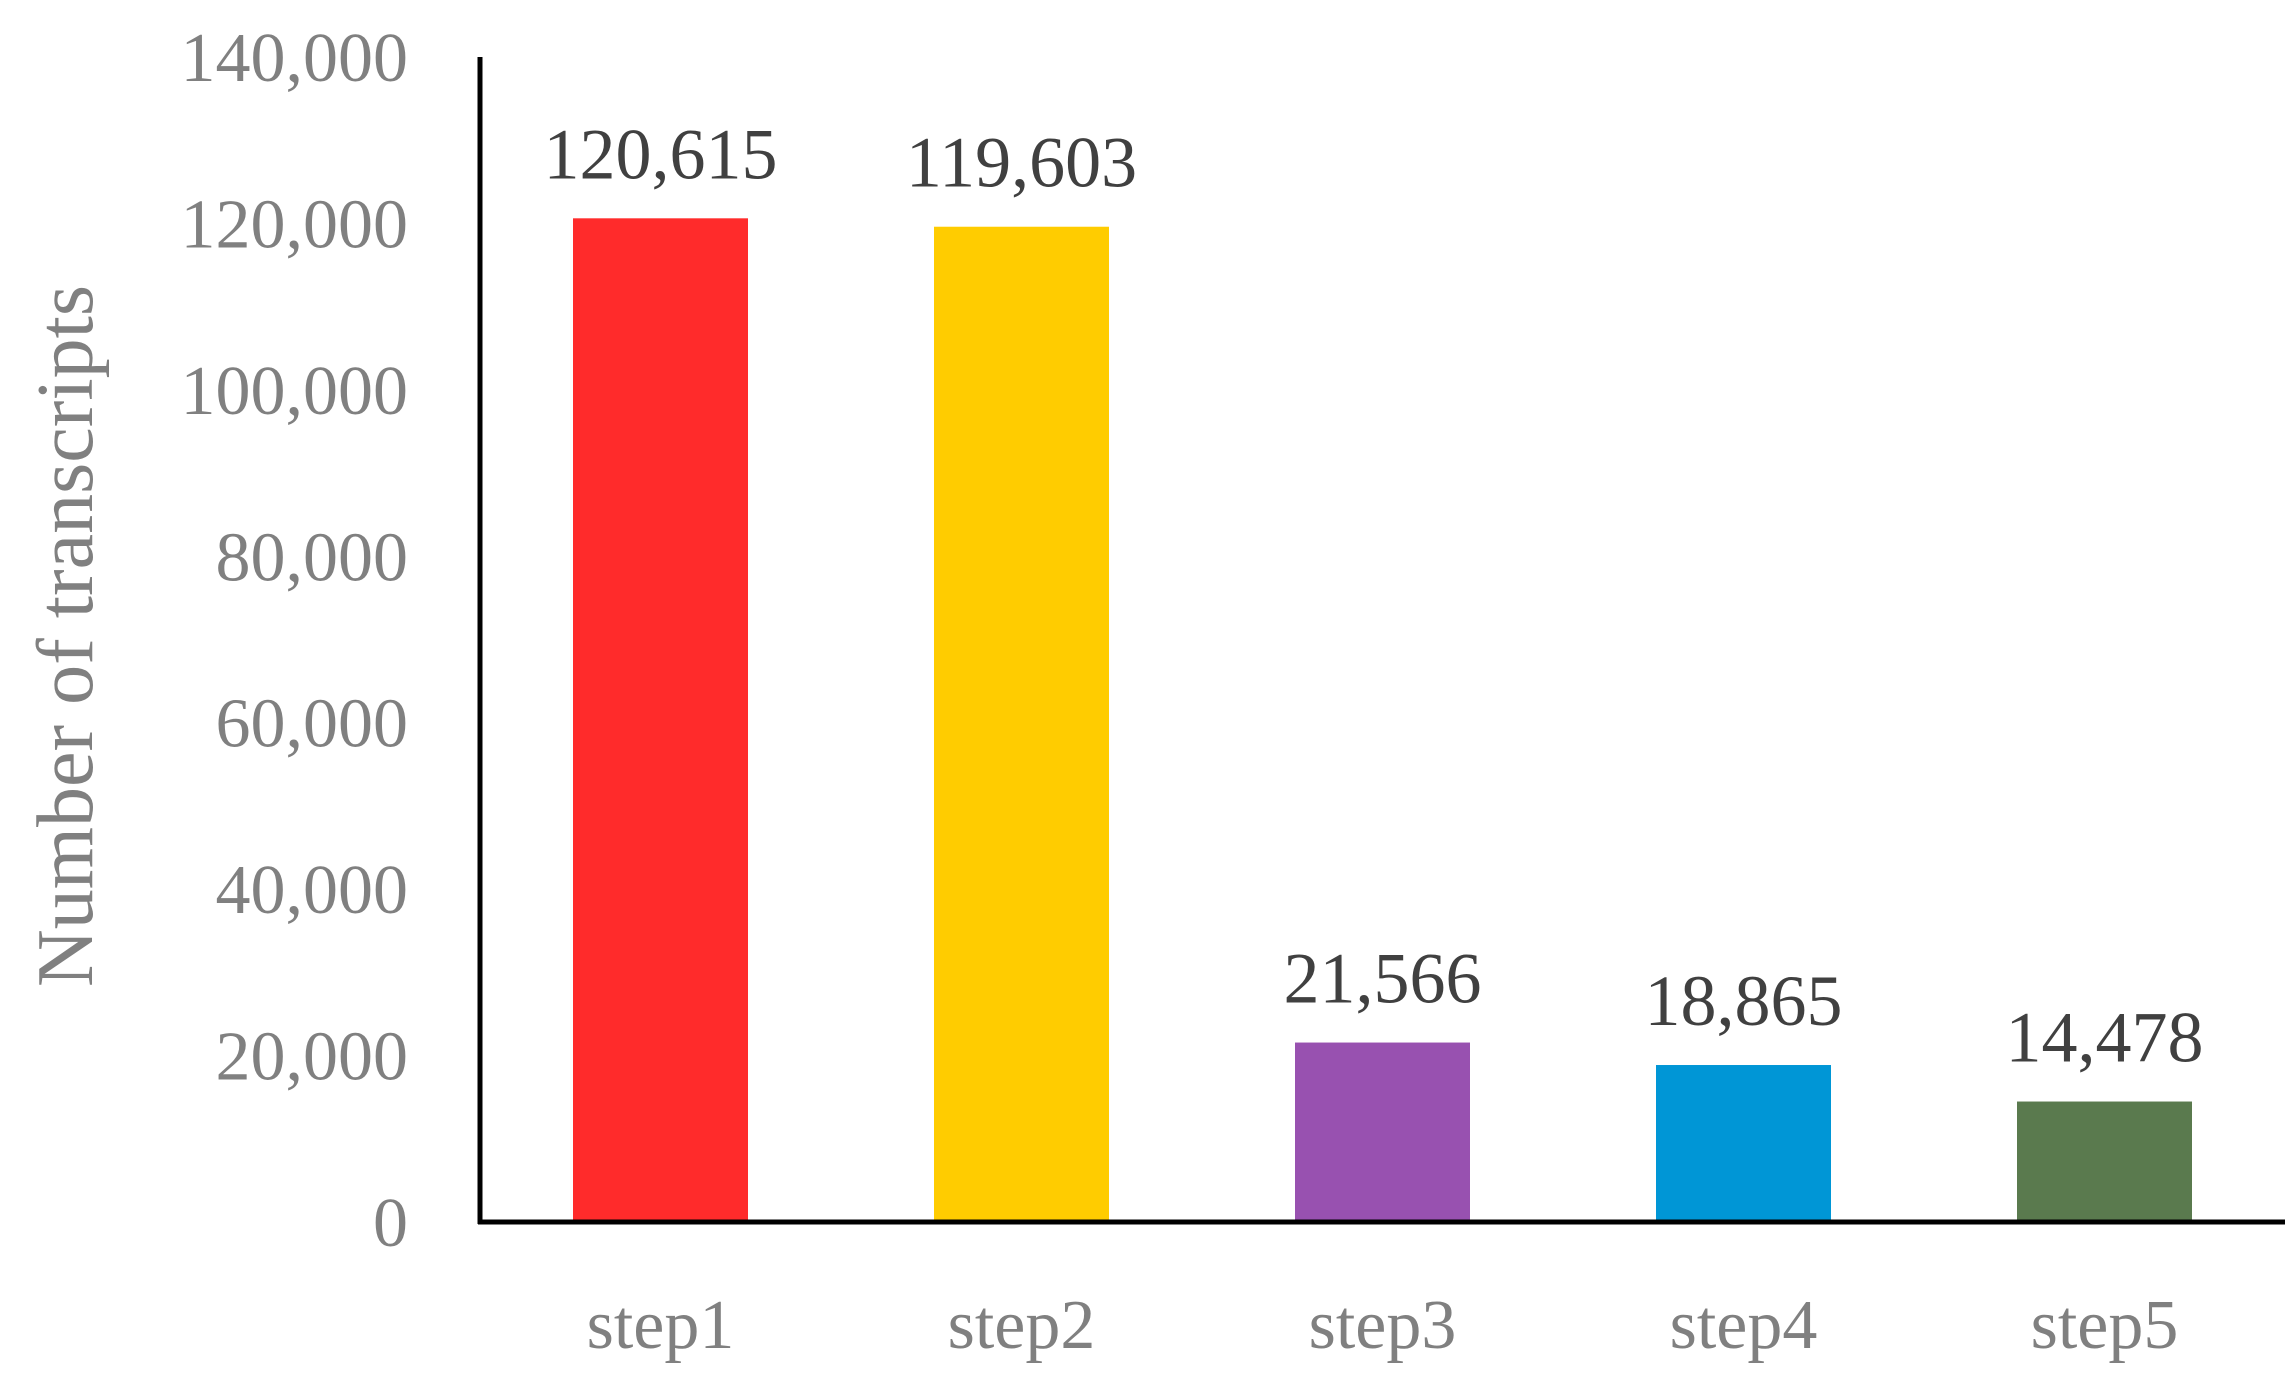 Image resolution: width=2294 pixels, height=1395 pixels. I want to click on data-label-step4: 18,865, so click(1744, 1001).